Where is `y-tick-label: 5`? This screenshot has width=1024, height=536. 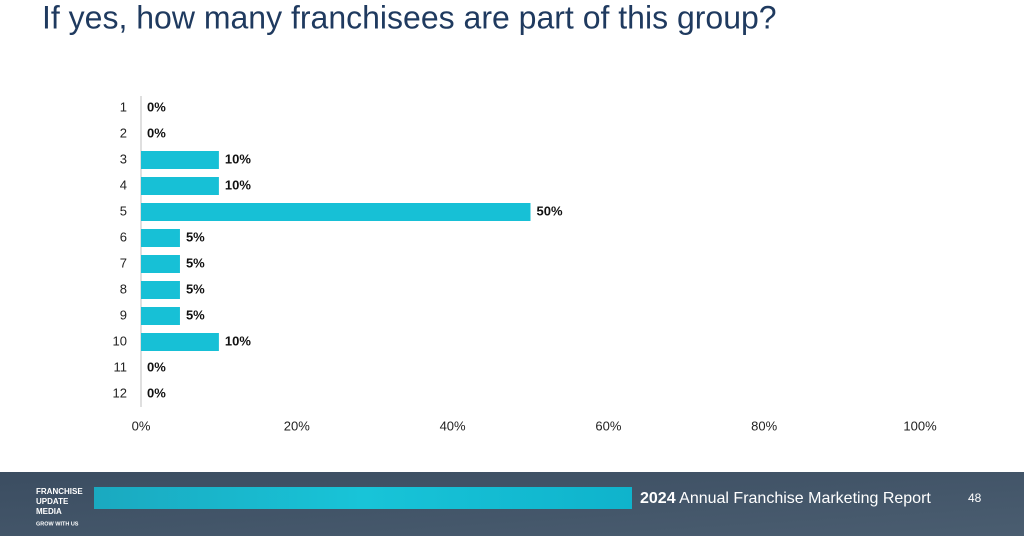 y-tick-label: 5 is located at coordinates (123, 210).